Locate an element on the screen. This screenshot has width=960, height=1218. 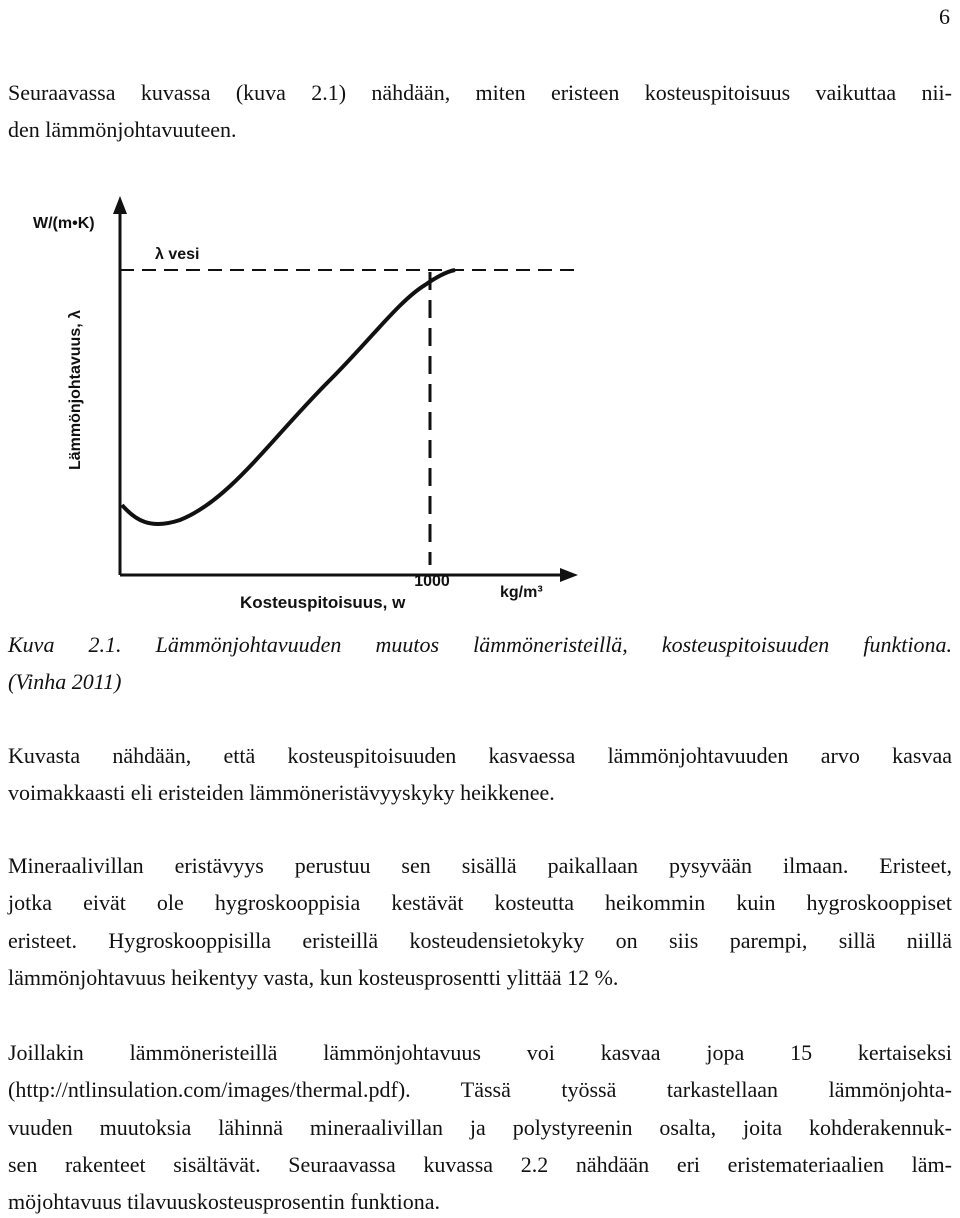
x-unit: kg/m³ is located at coordinates (521, 592).